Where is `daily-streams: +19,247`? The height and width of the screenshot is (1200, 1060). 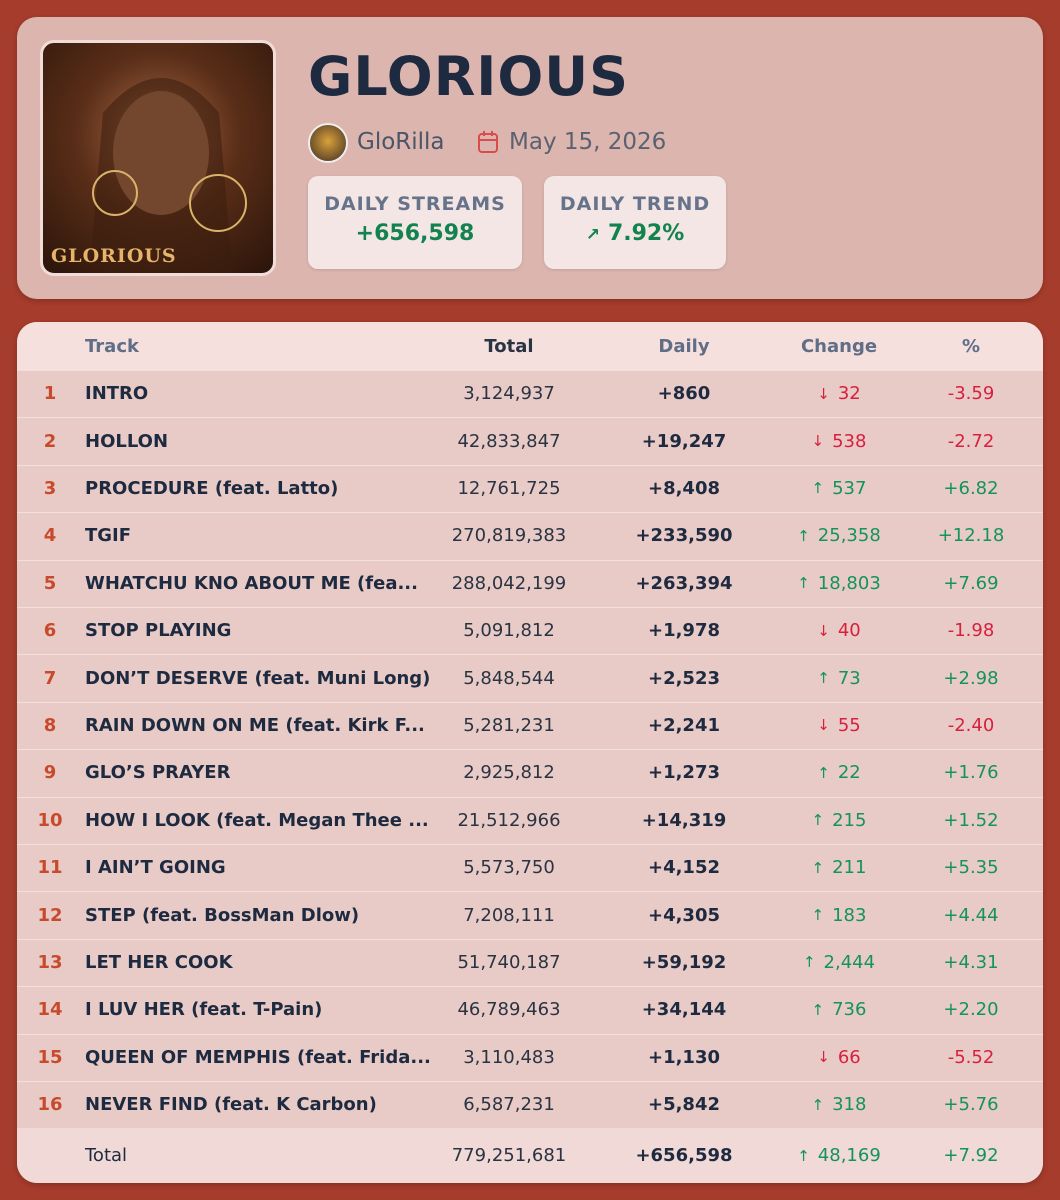 daily-streams: +19,247 is located at coordinates (684, 441).